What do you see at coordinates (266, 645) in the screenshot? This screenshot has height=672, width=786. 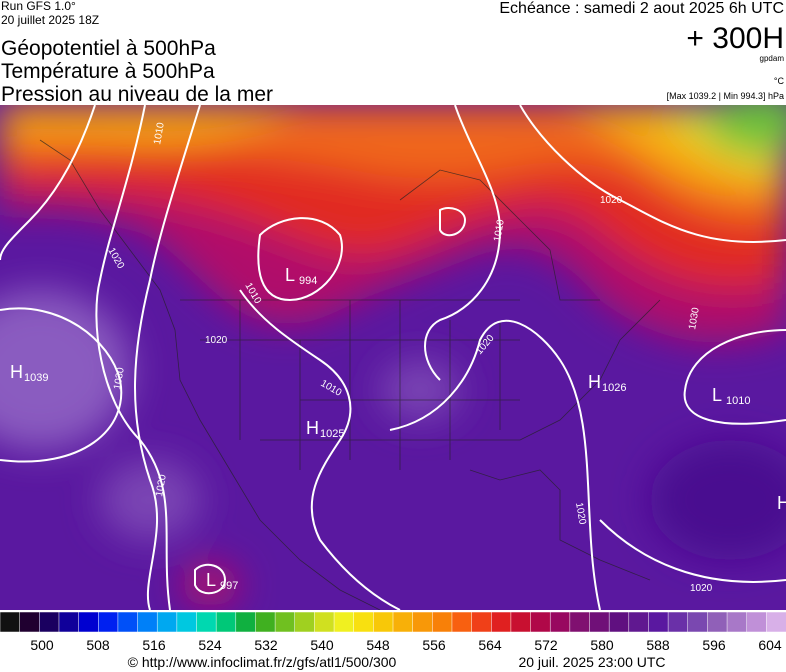 I see `colorbar-label: 532` at bounding box center [266, 645].